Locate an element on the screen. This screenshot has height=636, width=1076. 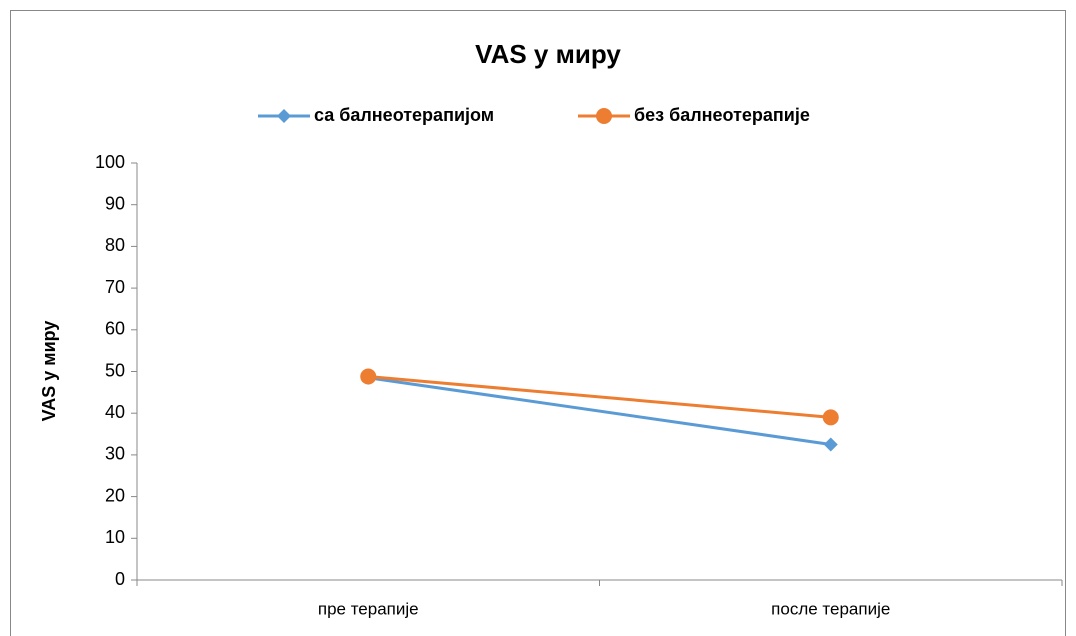
x-tick-label: после терапије is located at coordinates (830, 608).